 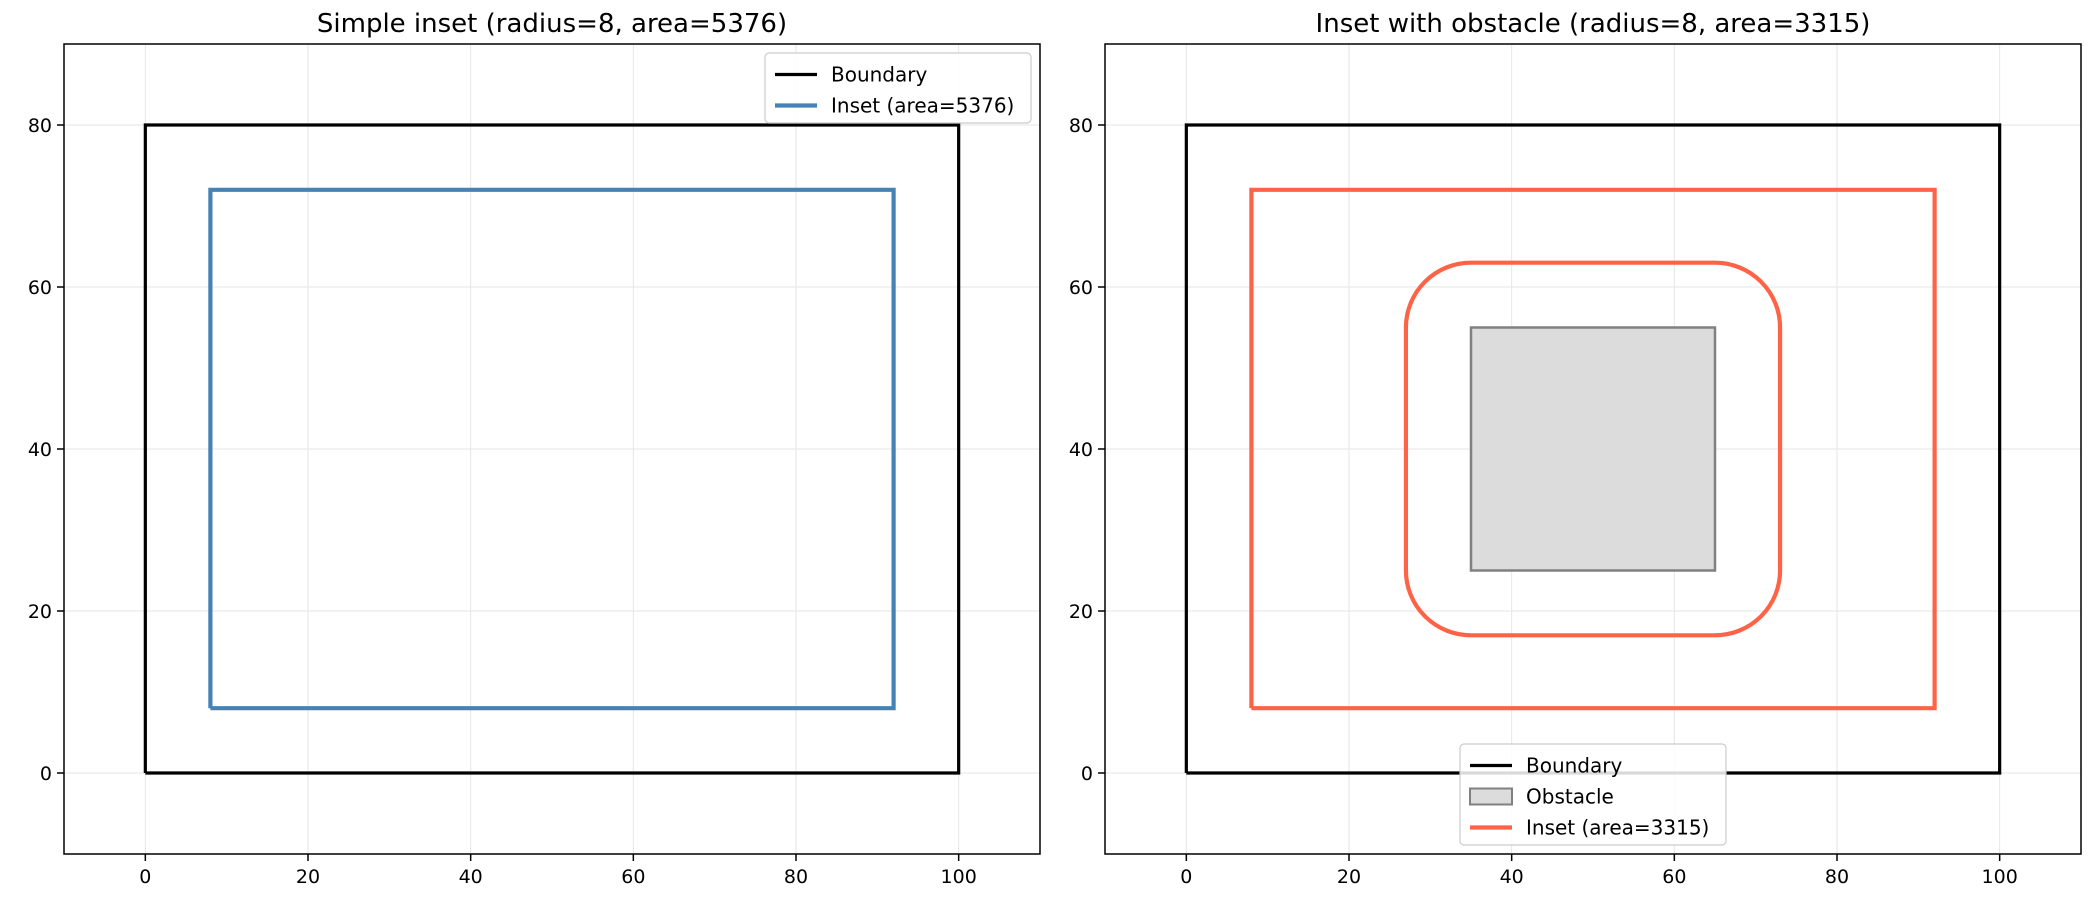 I want to click on legend: Boundary Inset (area=5376), so click(x=898, y=88).